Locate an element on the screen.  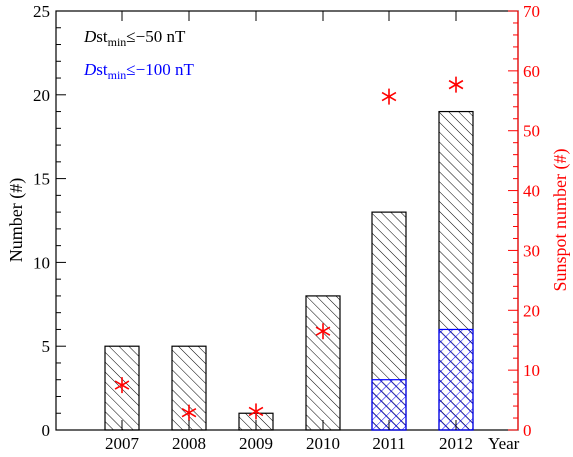
y2-tick-label-60: 60 is located at coordinates (531, 71).